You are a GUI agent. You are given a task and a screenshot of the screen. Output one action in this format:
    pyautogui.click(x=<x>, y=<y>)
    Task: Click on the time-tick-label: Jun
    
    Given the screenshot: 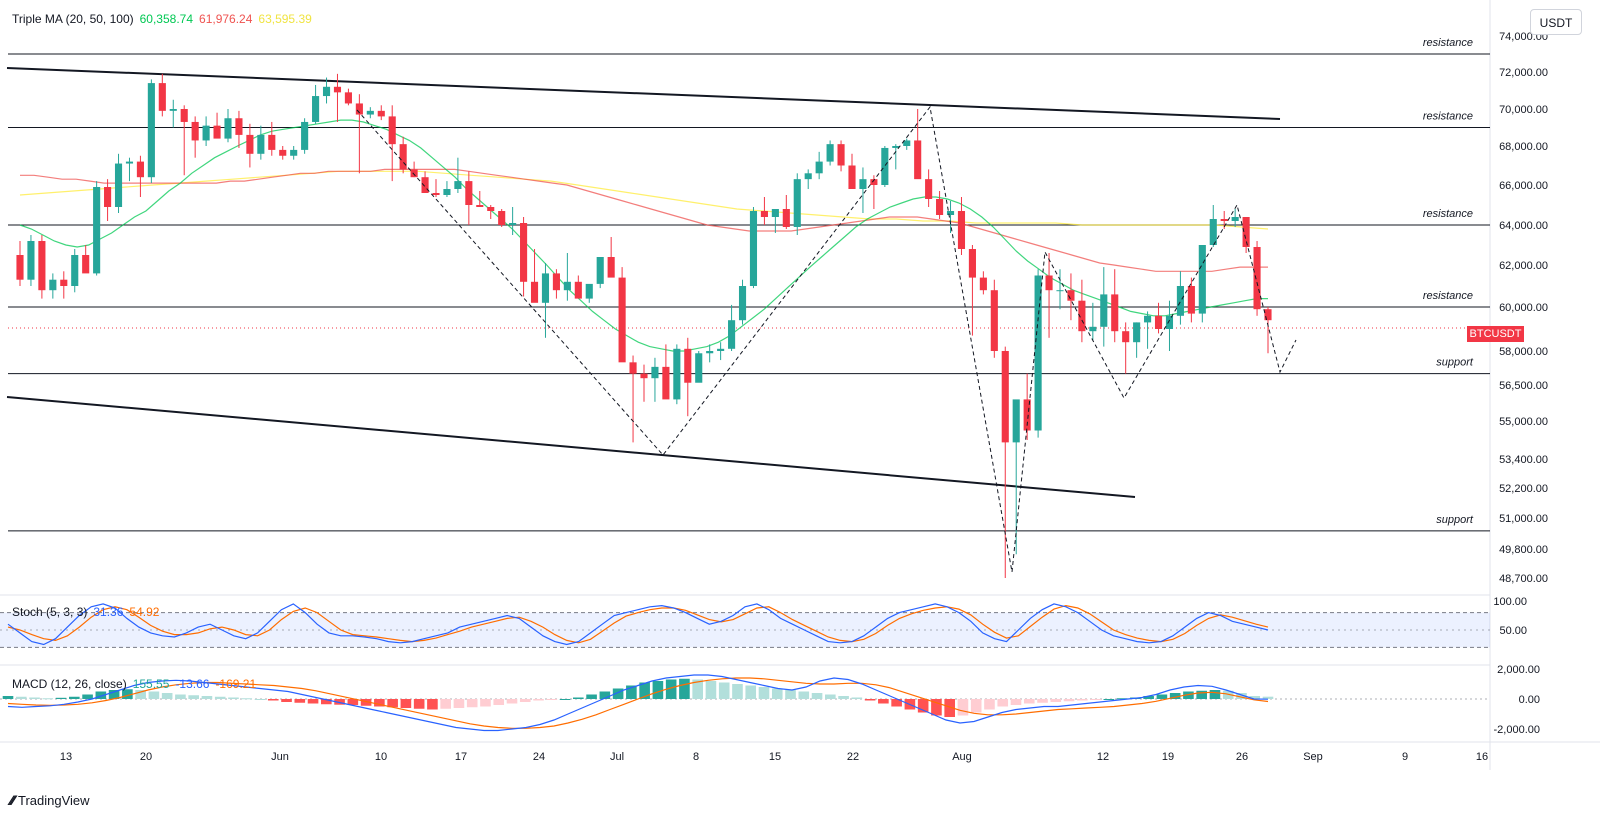 What is the action you would take?
    pyautogui.click(x=280, y=757)
    